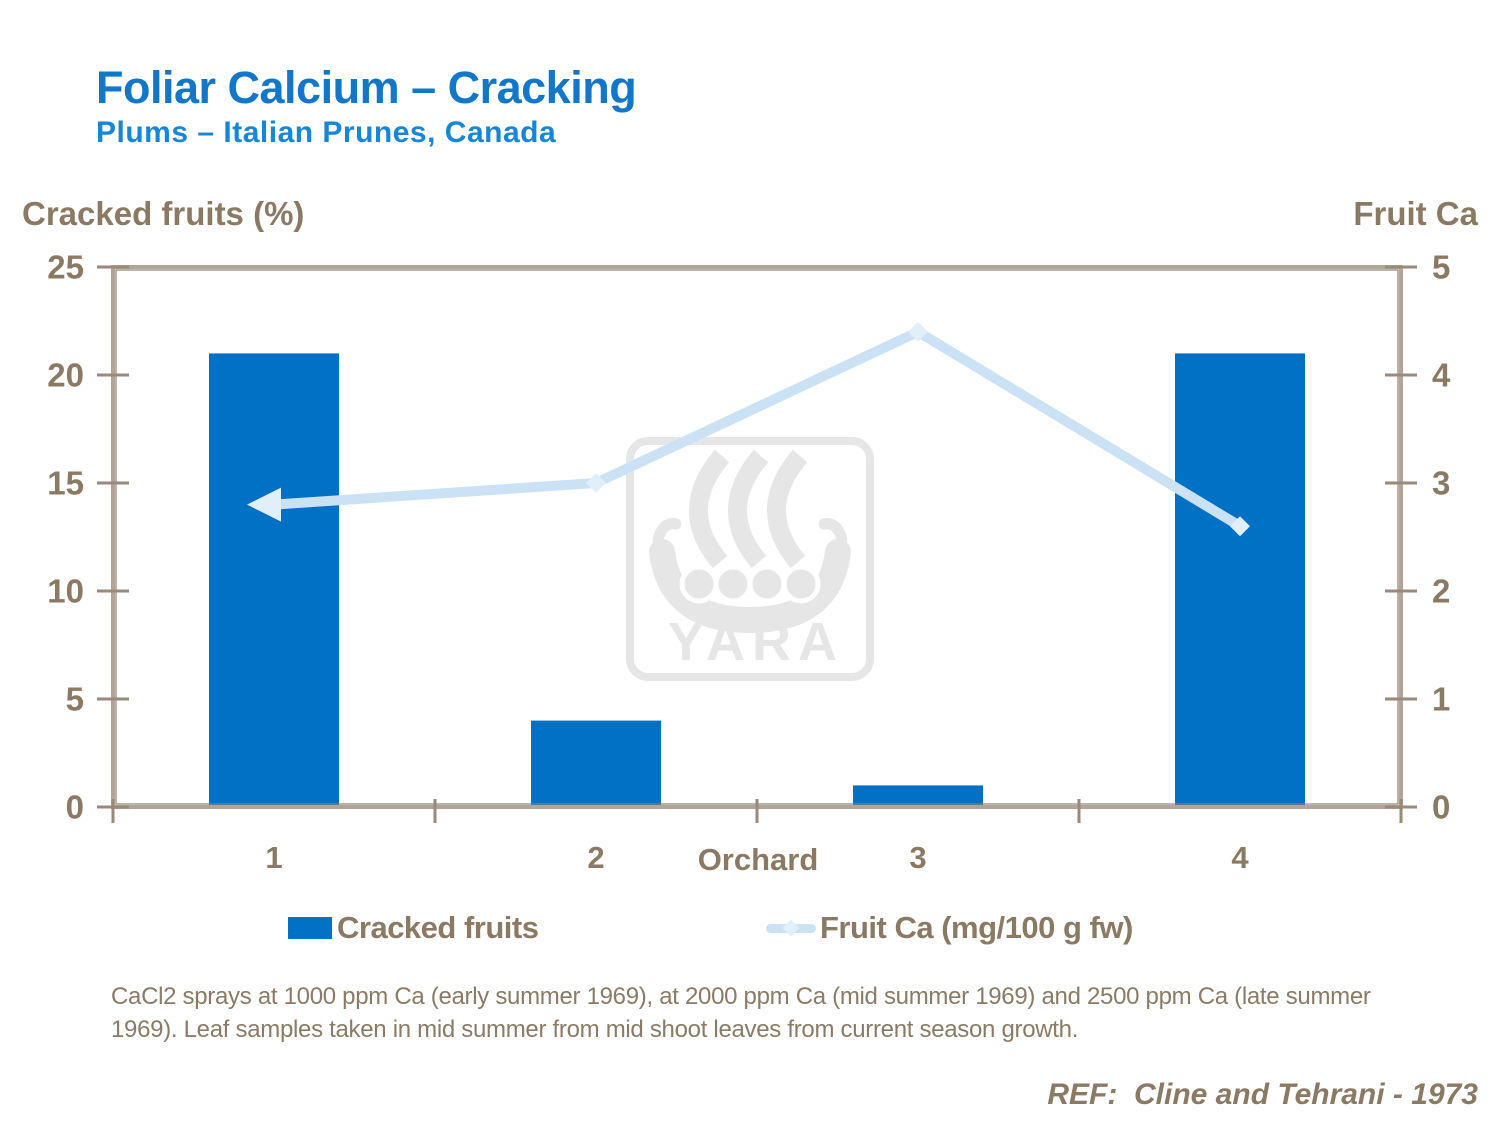 This screenshot has height=1125, width=1501. Describe the element at coordinates (65, 267) in the screenshot. I see `left-tick-label: 25` at that location.